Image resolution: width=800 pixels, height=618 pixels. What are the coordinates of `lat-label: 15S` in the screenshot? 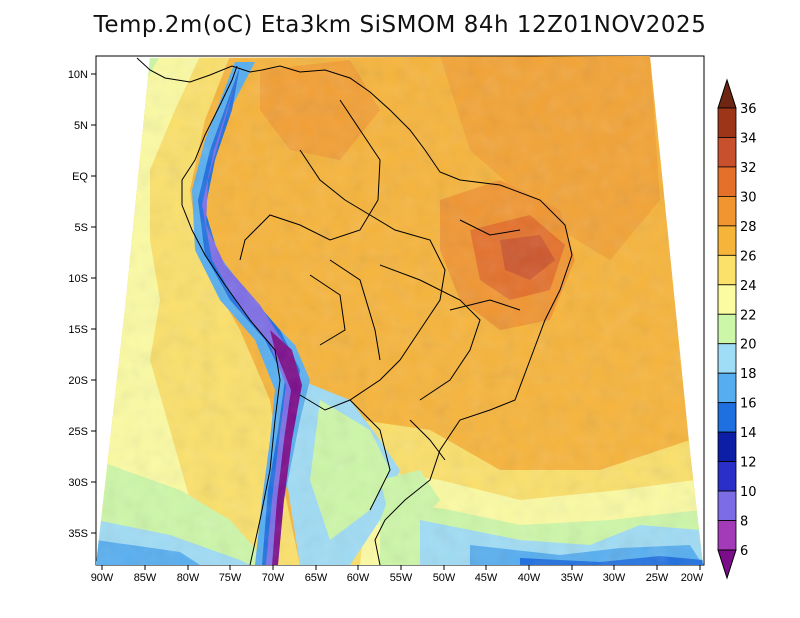 It's located at (78, 330).